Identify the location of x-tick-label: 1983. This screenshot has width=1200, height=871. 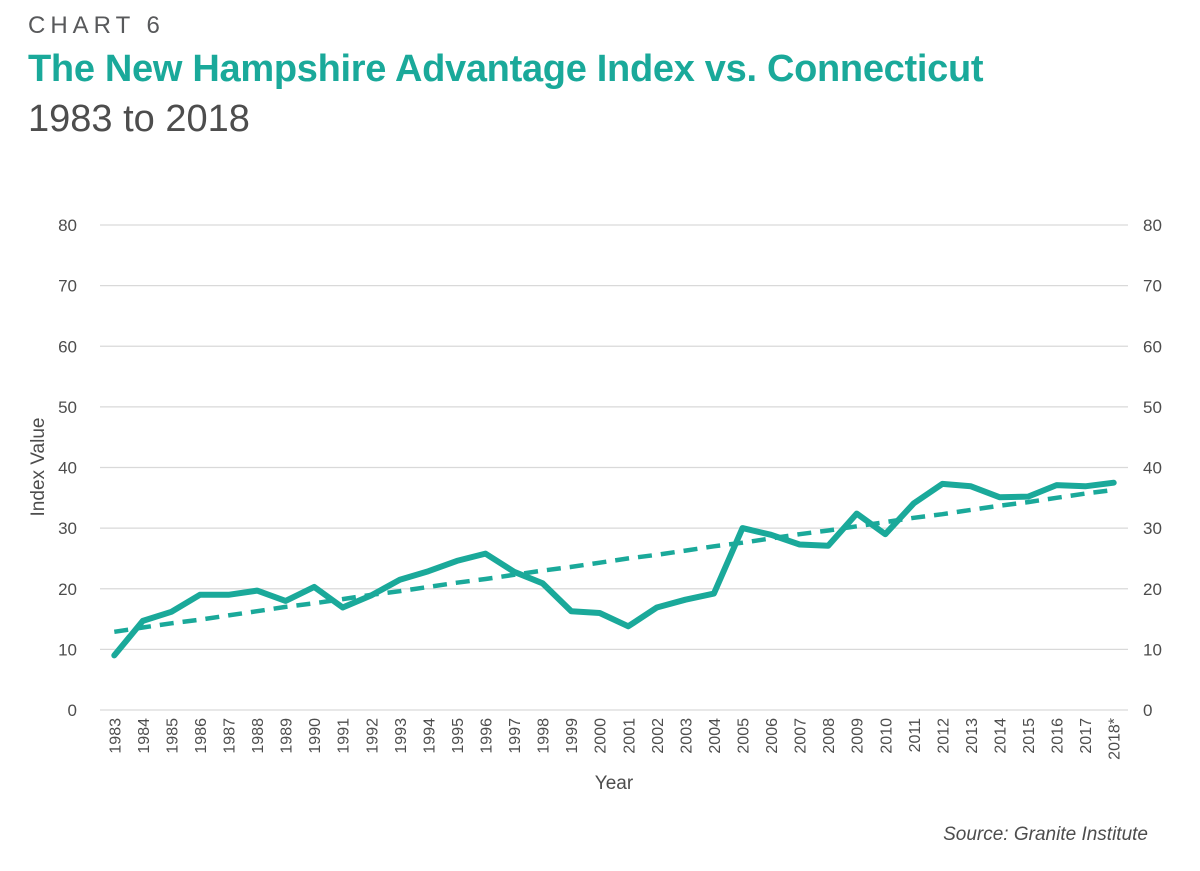
(115, 736).